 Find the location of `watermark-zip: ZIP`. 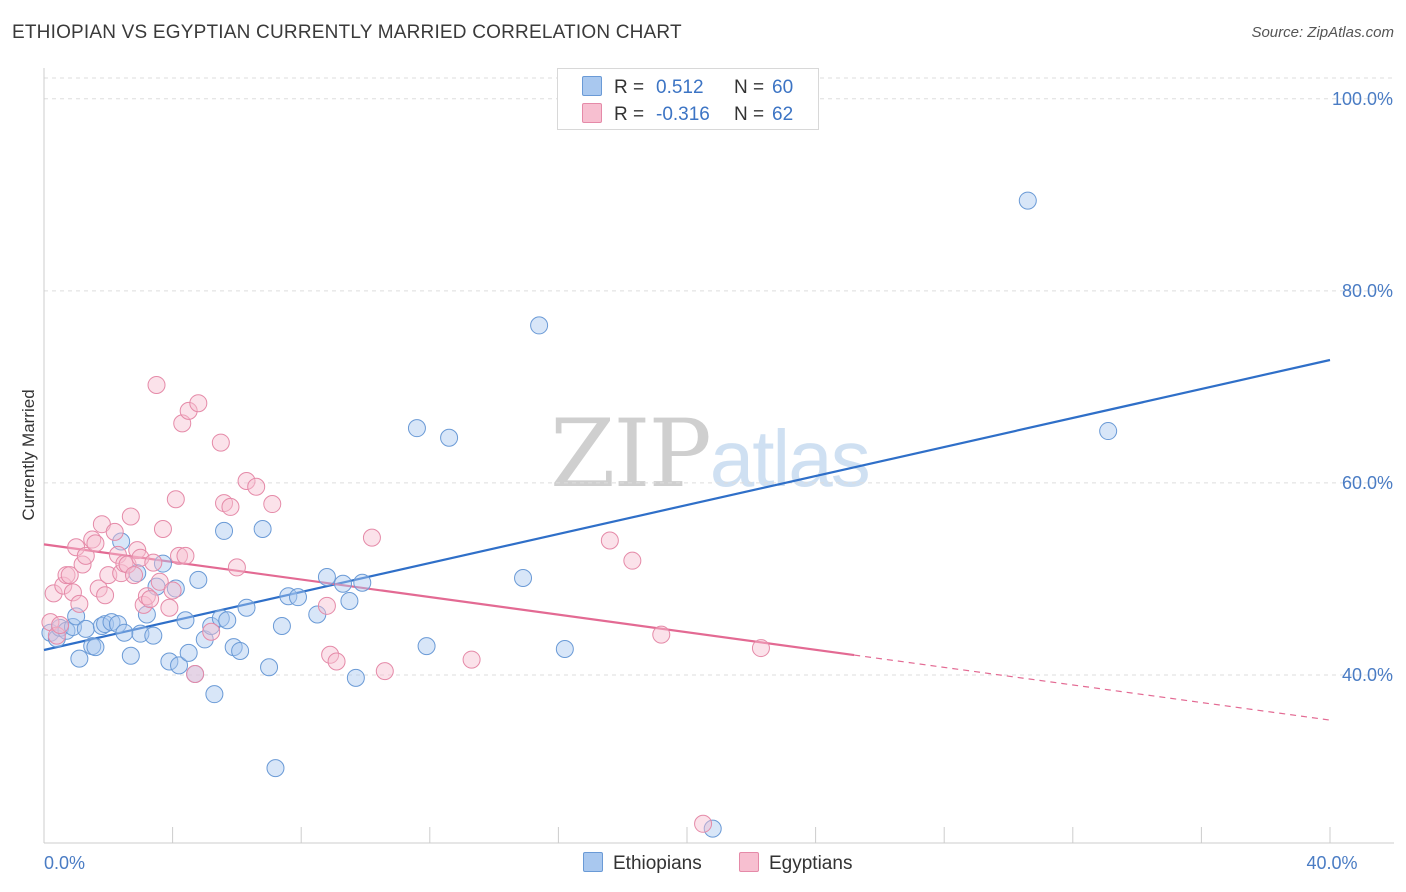

watermark-zip: ZIP is located at coordinates (631, 454).